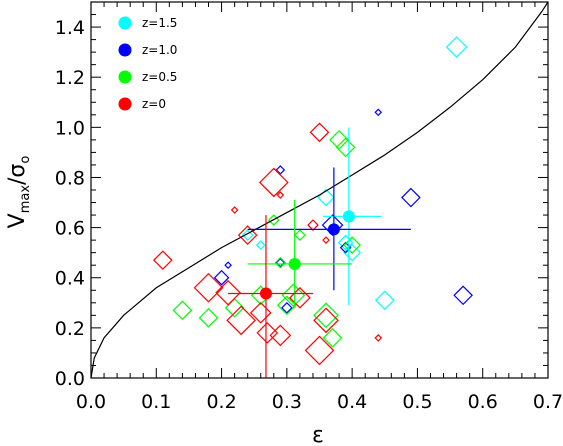 This screenshot has width=563, height=446. Describe the element at coordinates (352, 402) in the screenshot. I see `x-tick-label: 0.4` at that location.